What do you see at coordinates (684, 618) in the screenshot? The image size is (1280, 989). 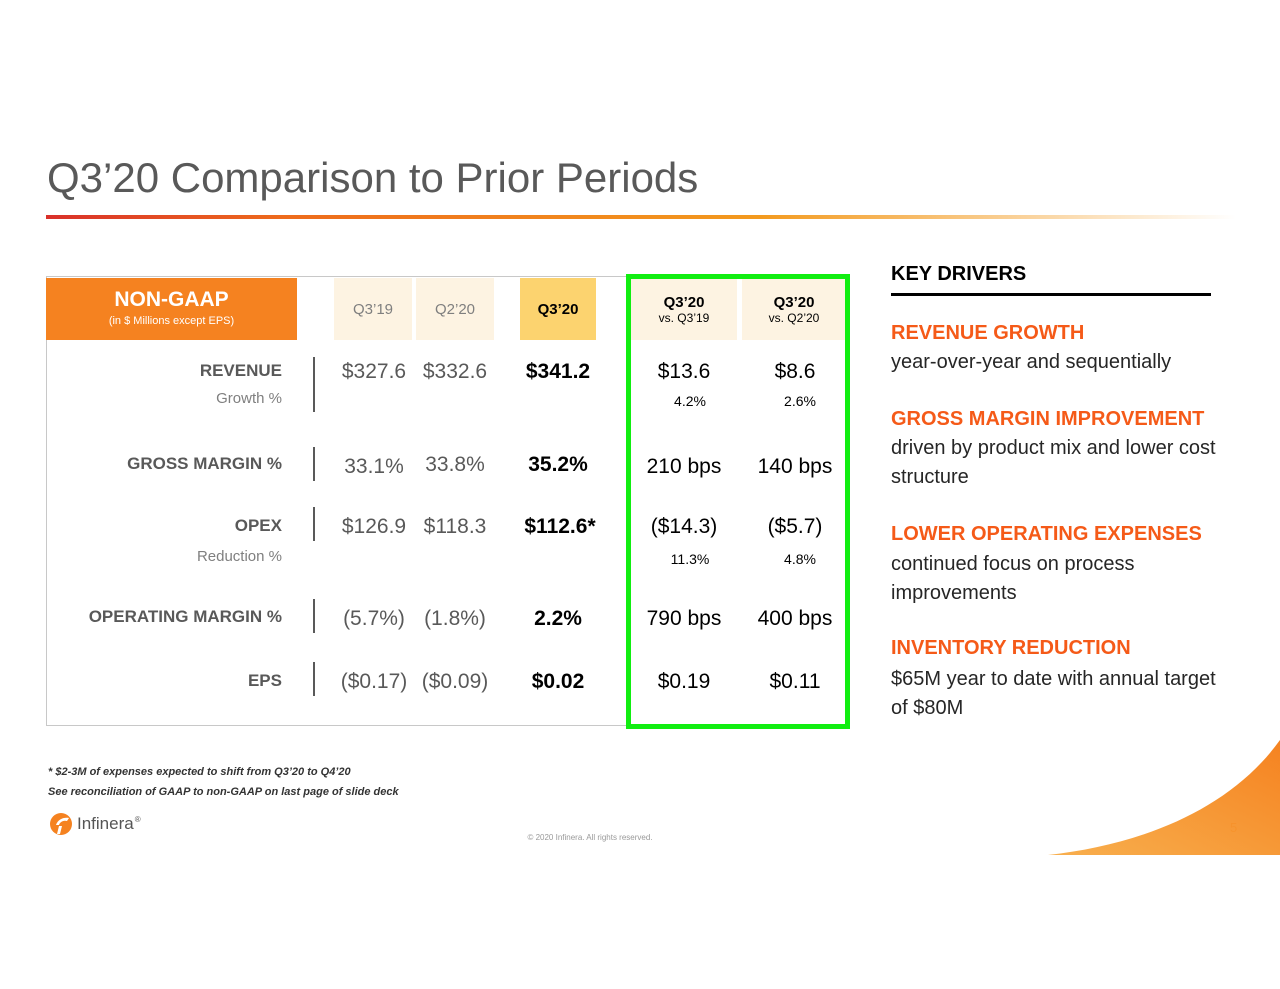 I see `cell-operating-margin-vs-q319: 790 bps` at bounding box center [684, 618].